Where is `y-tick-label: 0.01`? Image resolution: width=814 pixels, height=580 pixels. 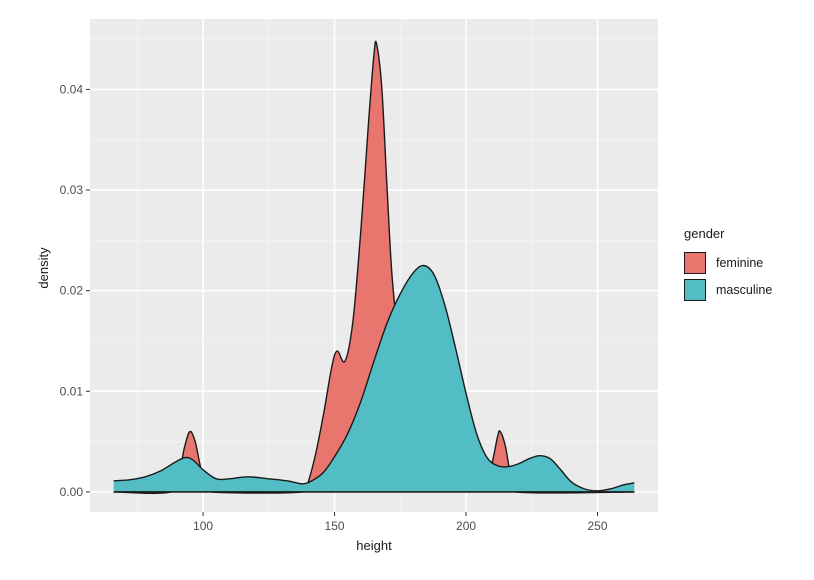
y-tick-label: 0.01 is located at coordinates (72, 391).